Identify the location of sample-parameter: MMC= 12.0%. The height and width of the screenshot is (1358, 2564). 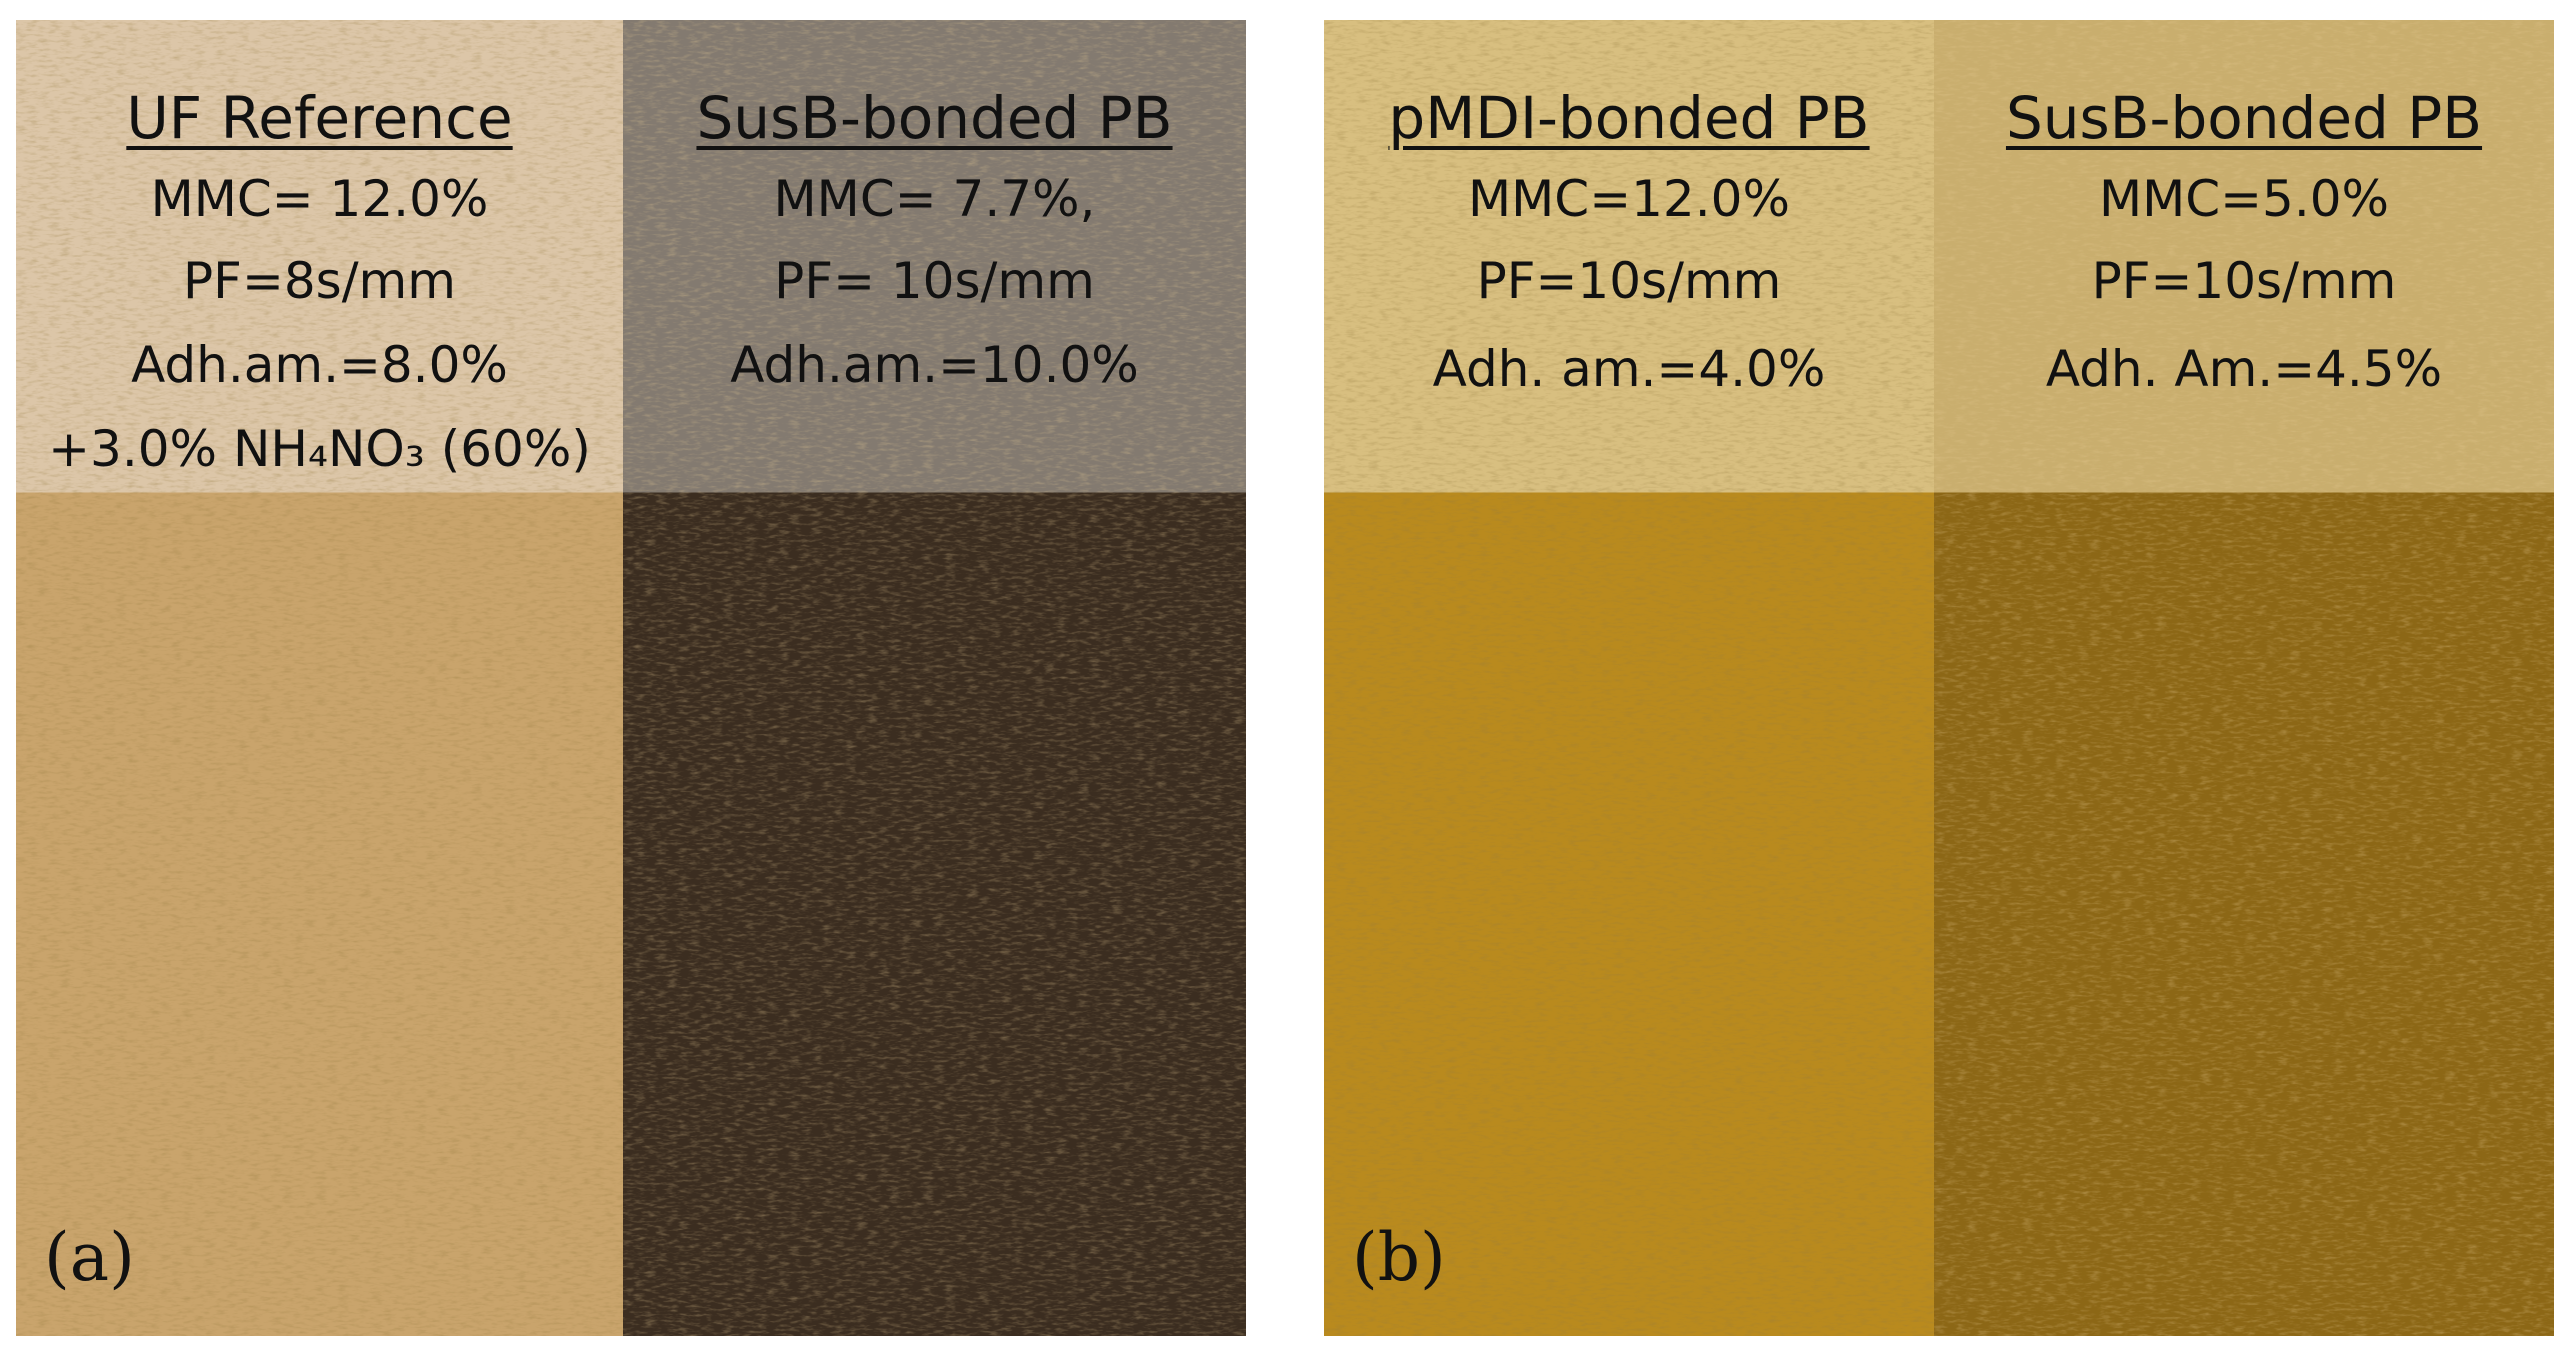
(319, 199).